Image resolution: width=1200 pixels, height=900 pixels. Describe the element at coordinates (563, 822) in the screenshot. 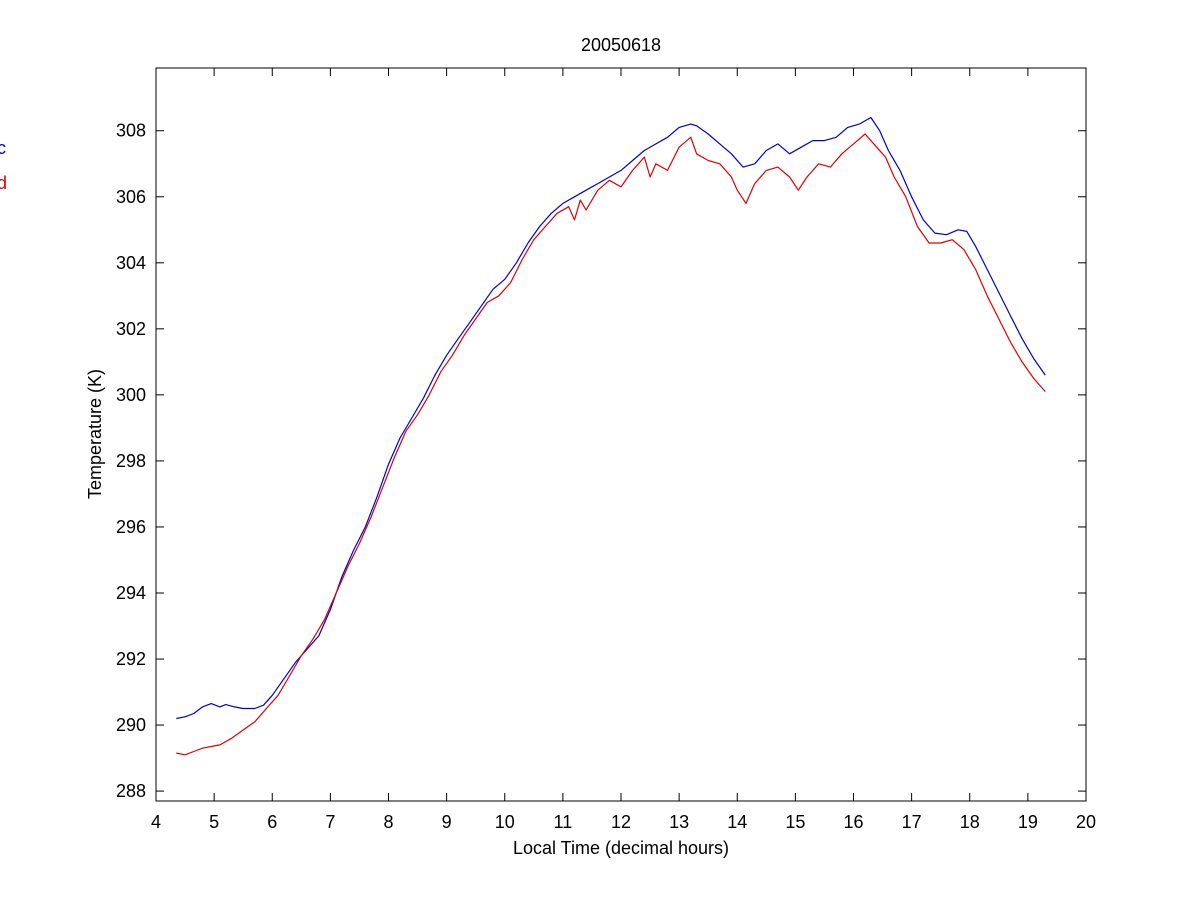

I see `x-tick-label: 11` at that location.